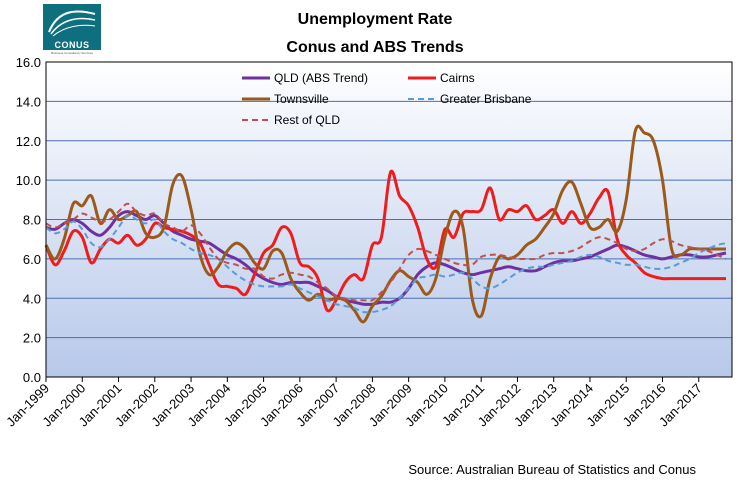 Image resolution: width=750 pixels, height=490 pixels. I want to click on legend-label: Cairns, so click(457, 78).